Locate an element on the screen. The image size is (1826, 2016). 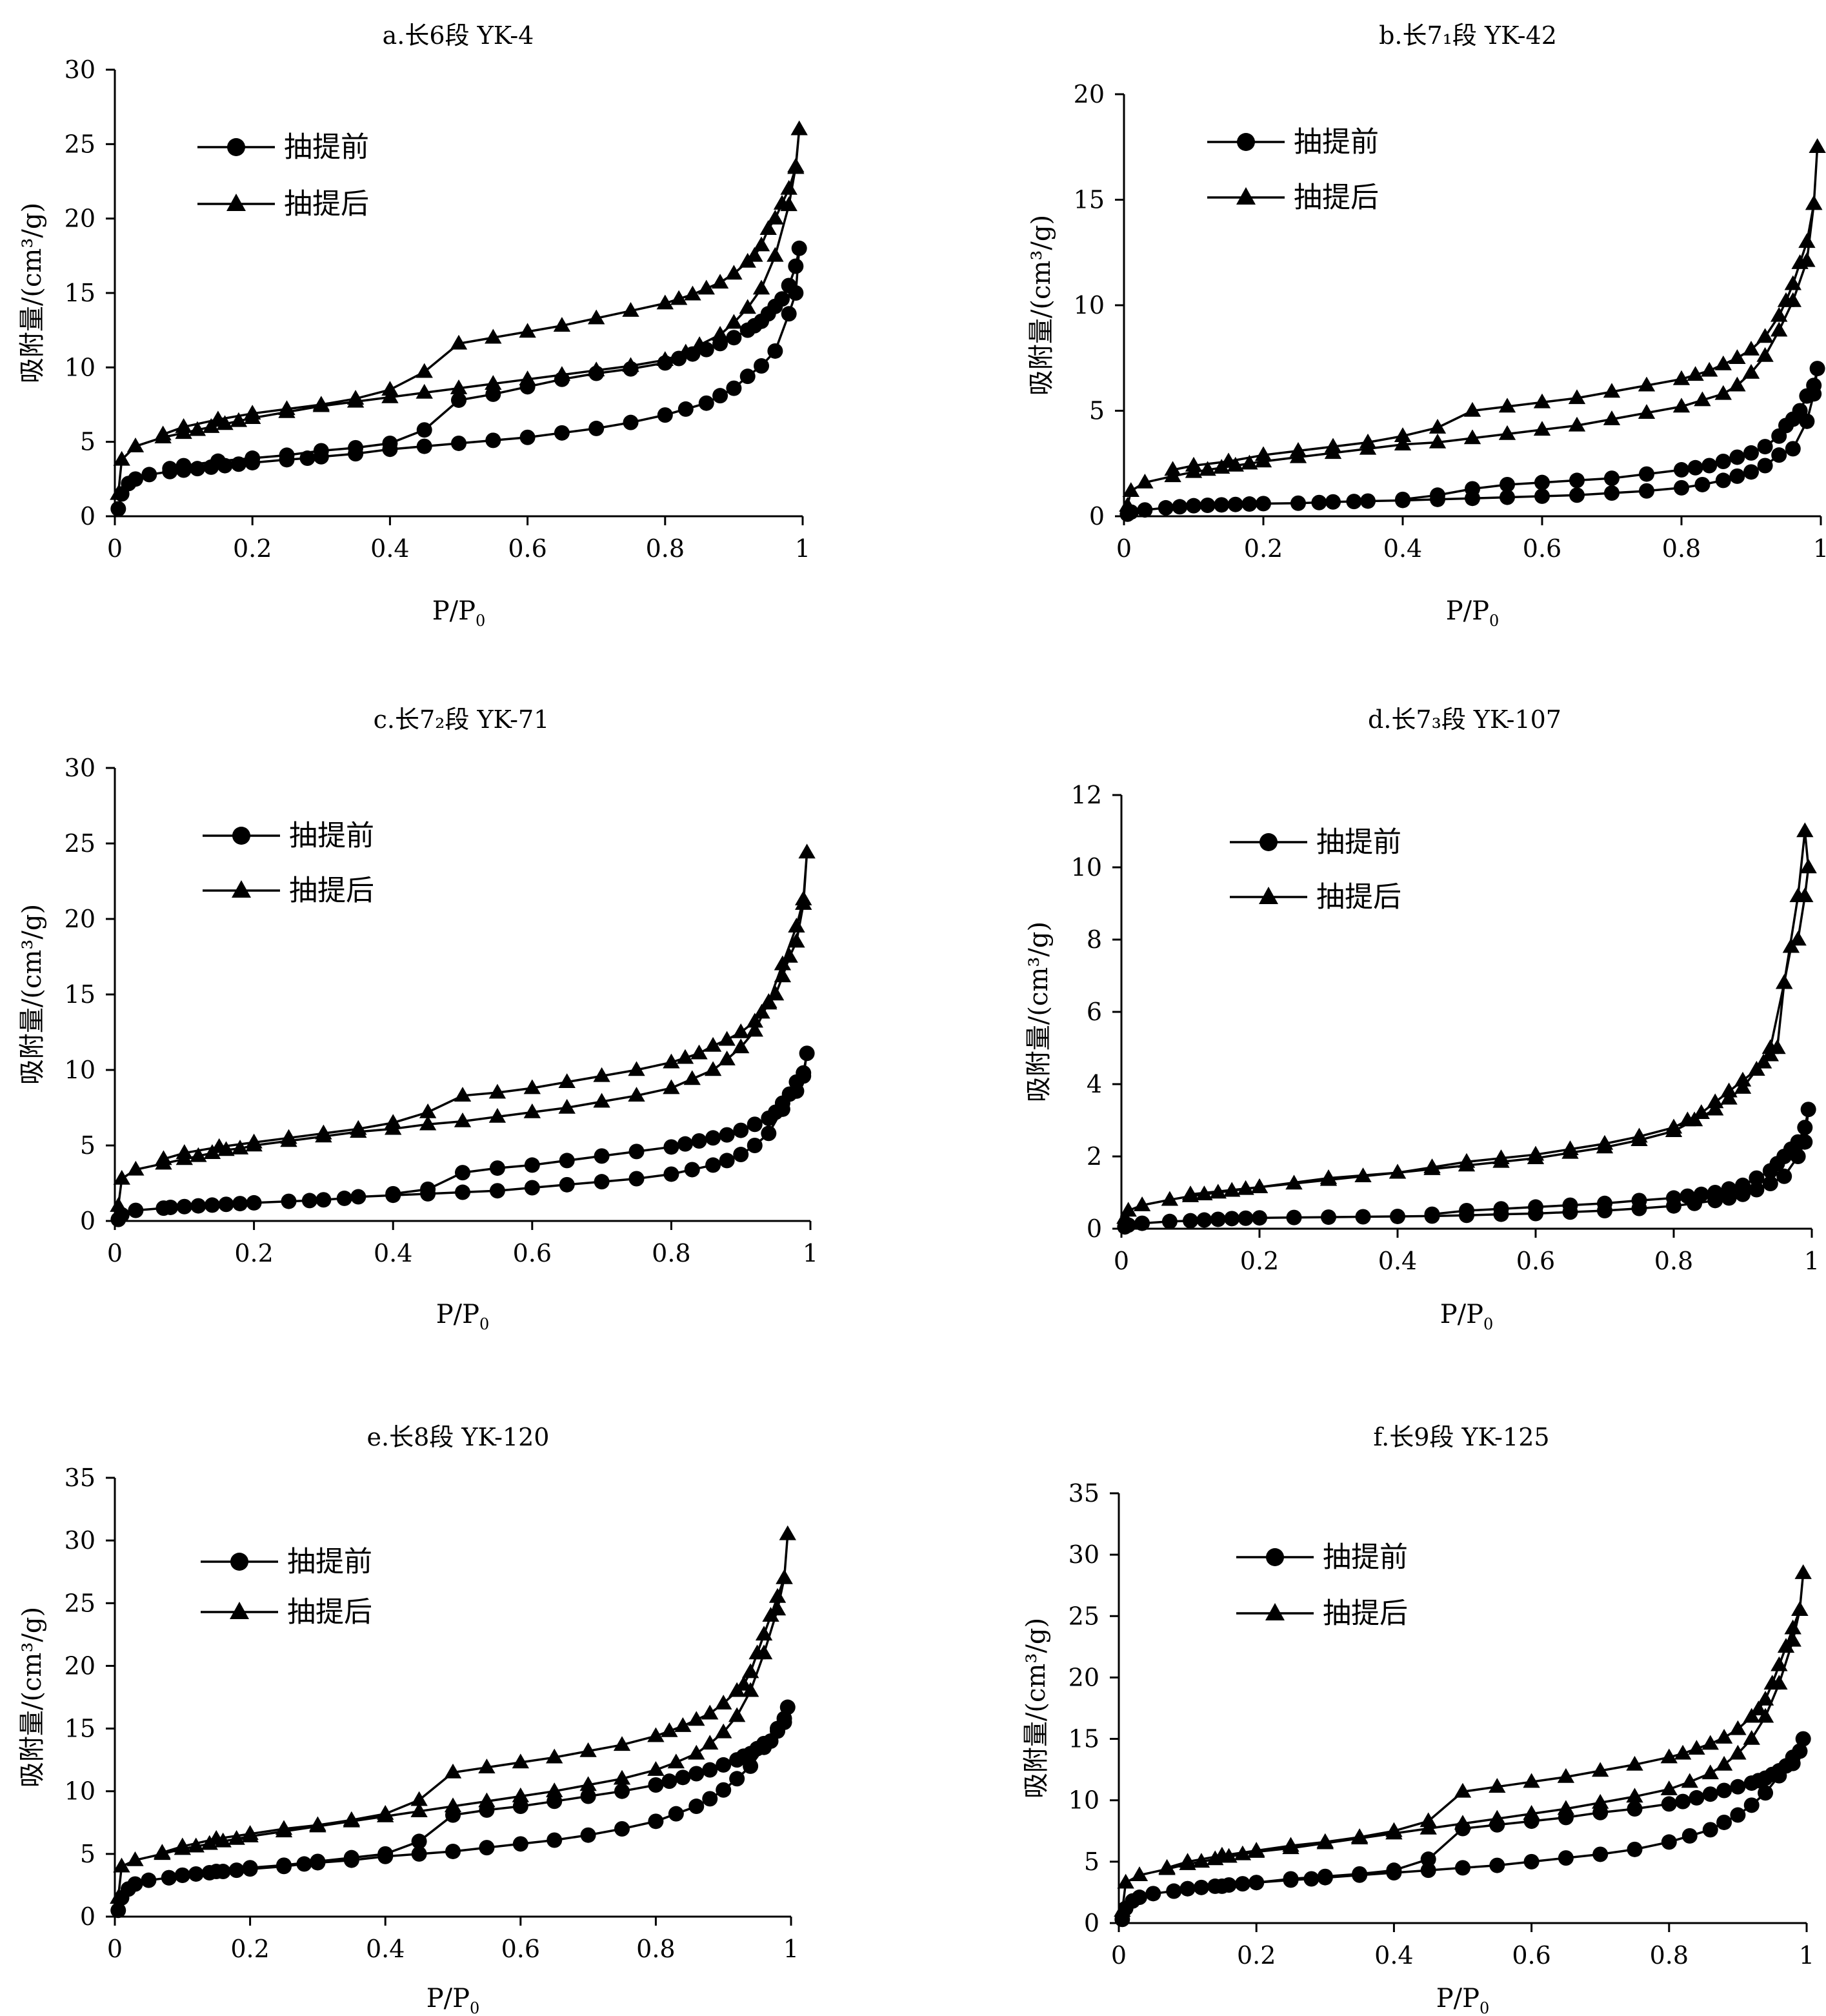
x-tick-label: 0.8 is located at coordinates (1670, 1955).